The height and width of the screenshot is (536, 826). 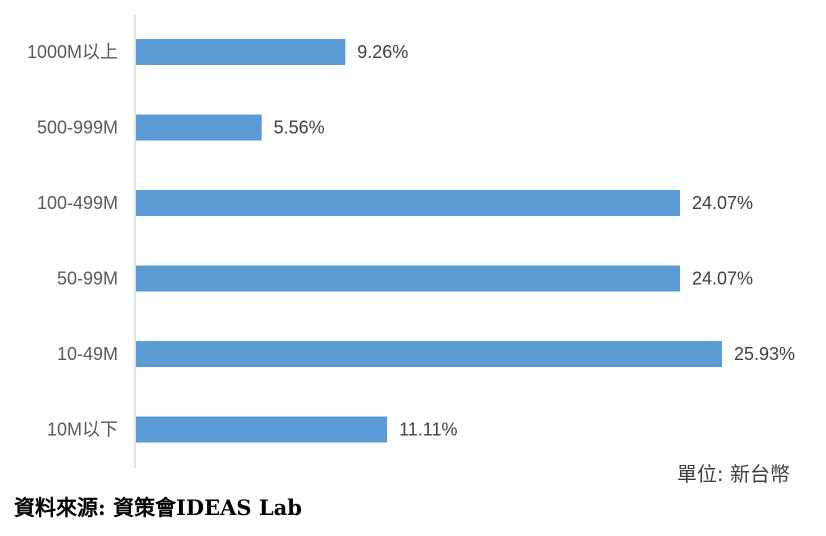 I want to click on value-label-4: 25.93%, so click(x=764, y=354).